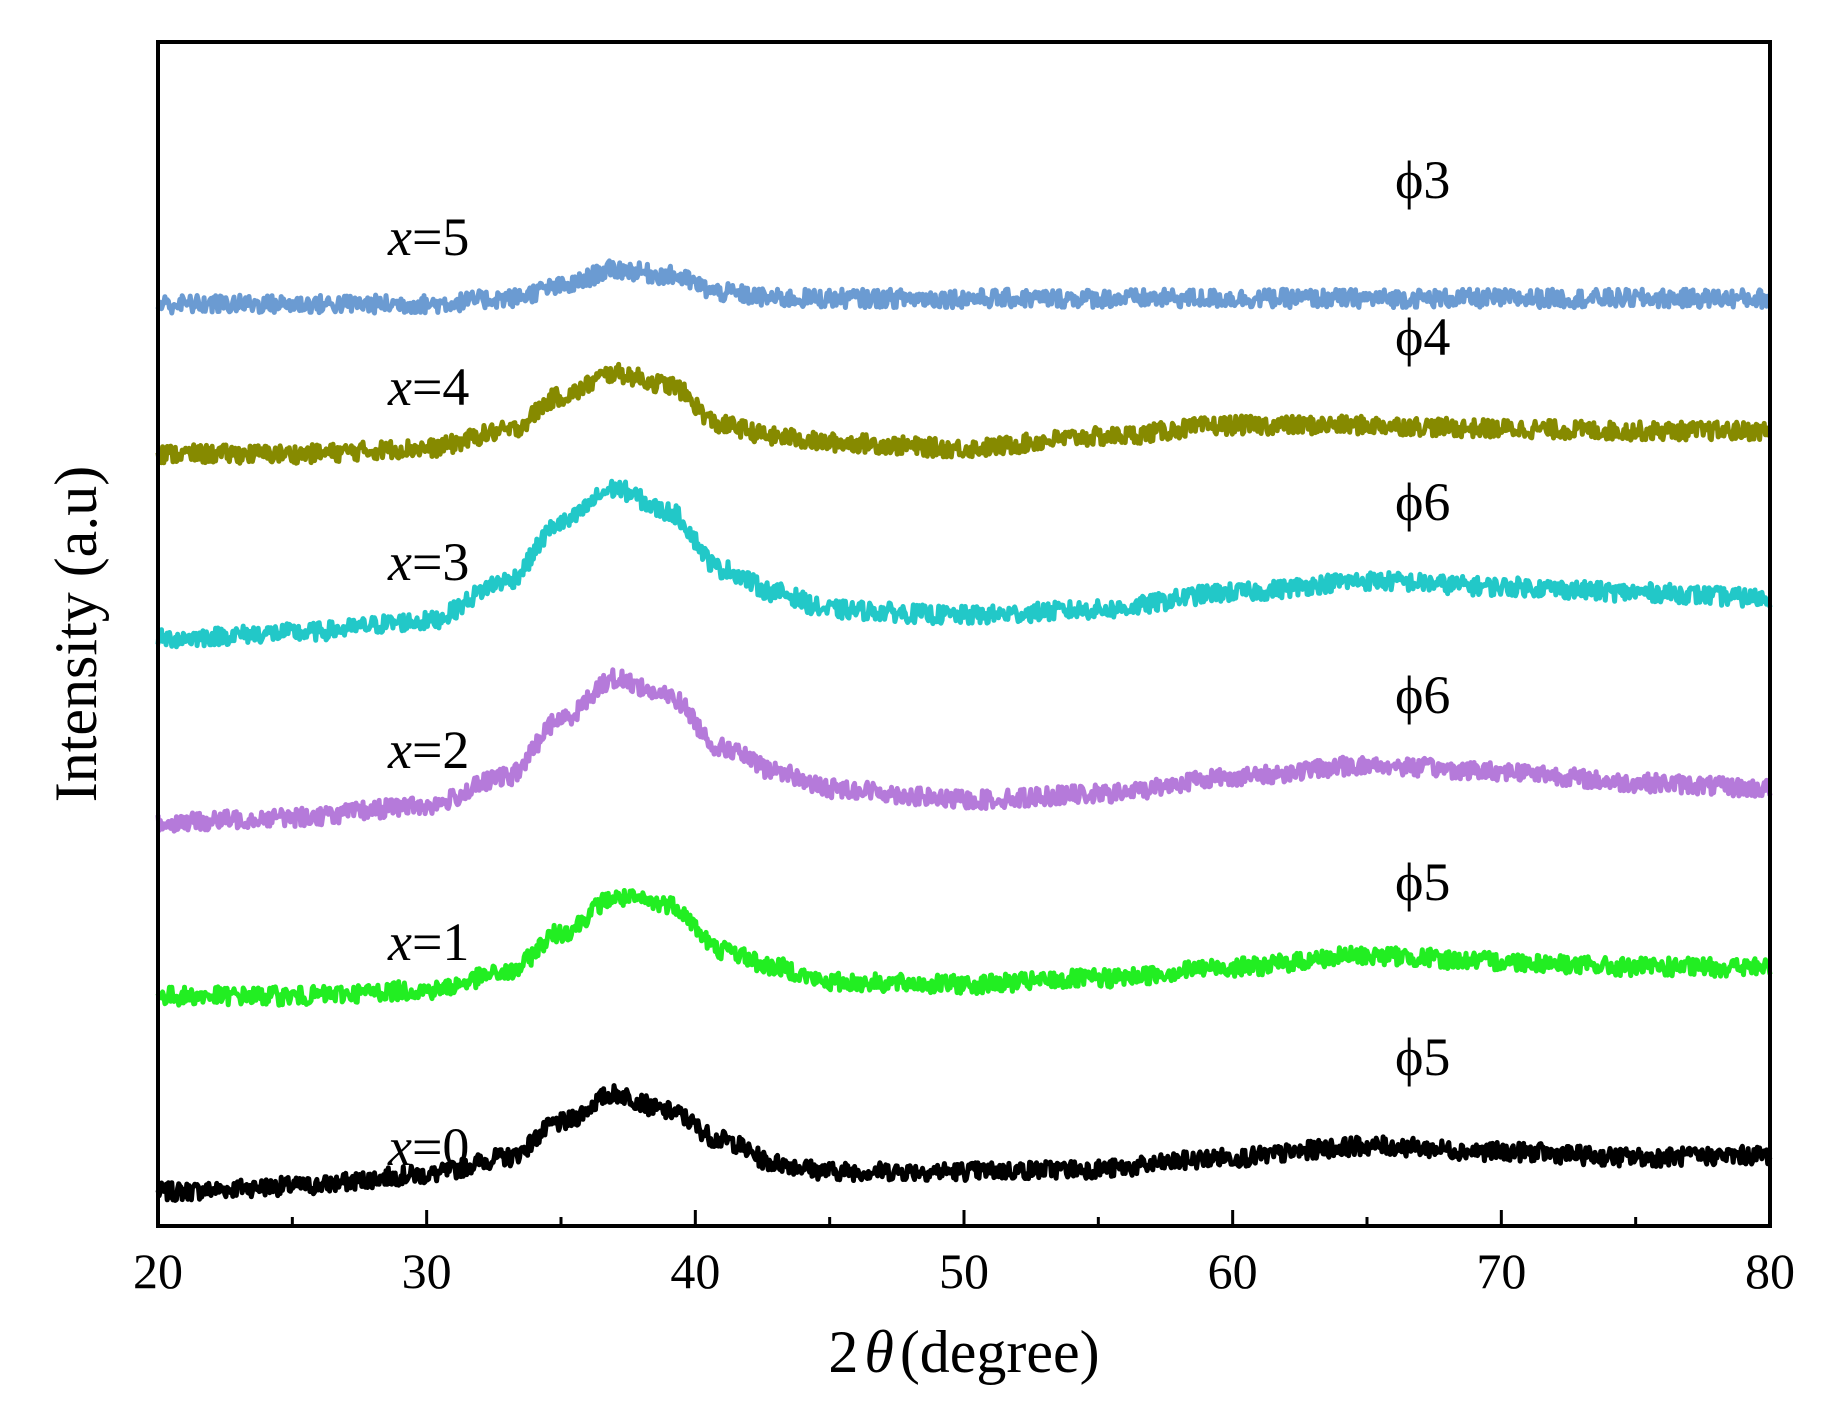 Image resolution: width=1836 pixels, height=1428 pixels. What do you see at coordinates (963, 287) in the screenshot?
I see `series-line-x5` at bounding box center [963, 287].